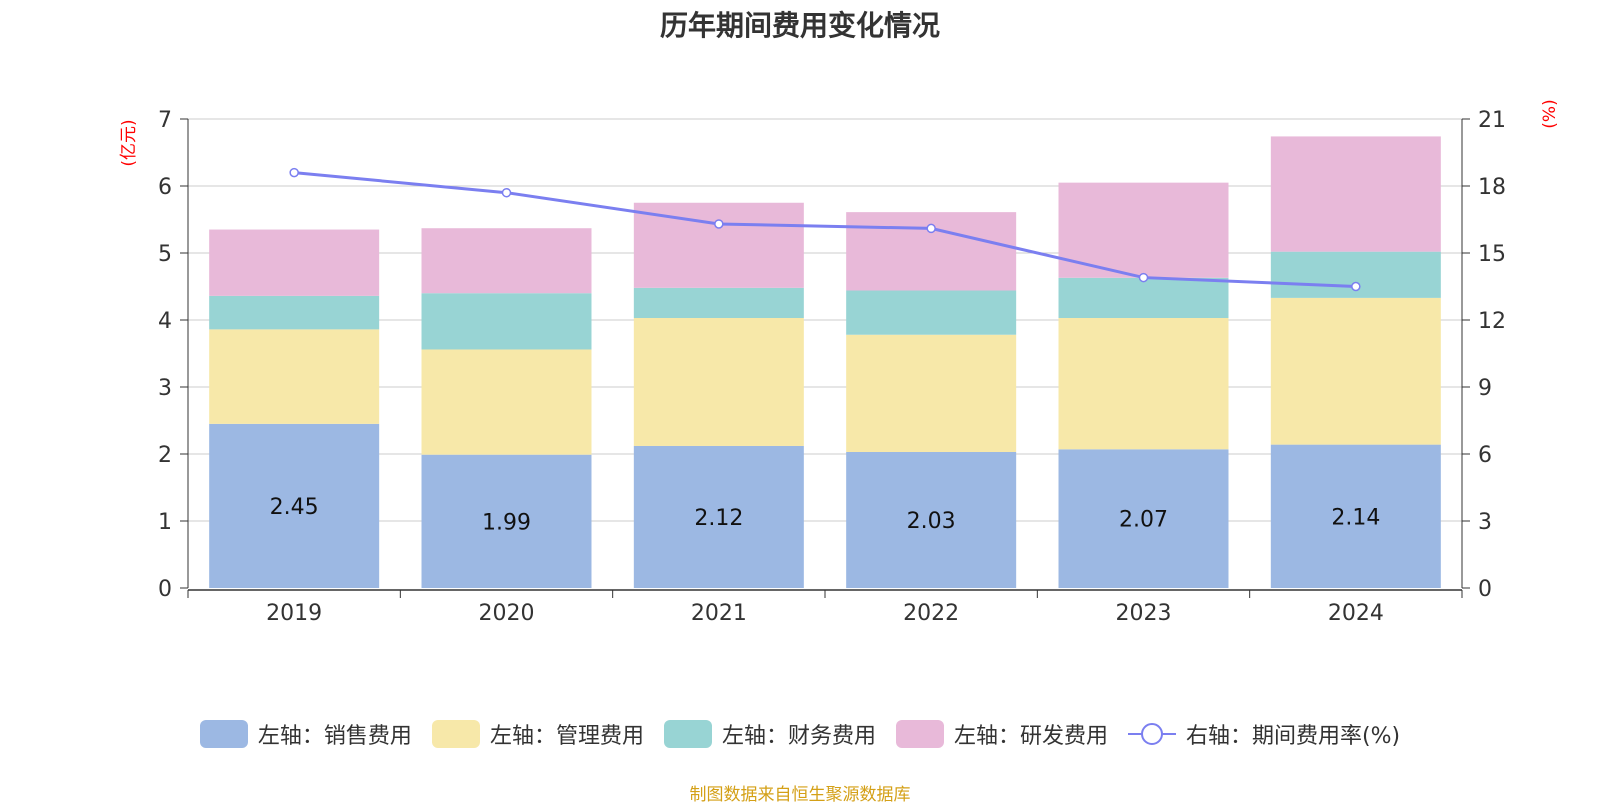  What do you see at coordinates (1030, 736) in the screenshot?
I see `legend-label-rd: 左轴：研发费用` at bounding box center [1030, 736].